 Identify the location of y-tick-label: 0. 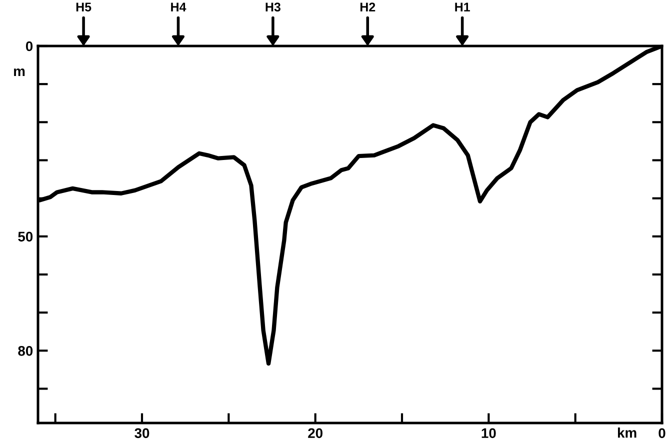
(29, 46).